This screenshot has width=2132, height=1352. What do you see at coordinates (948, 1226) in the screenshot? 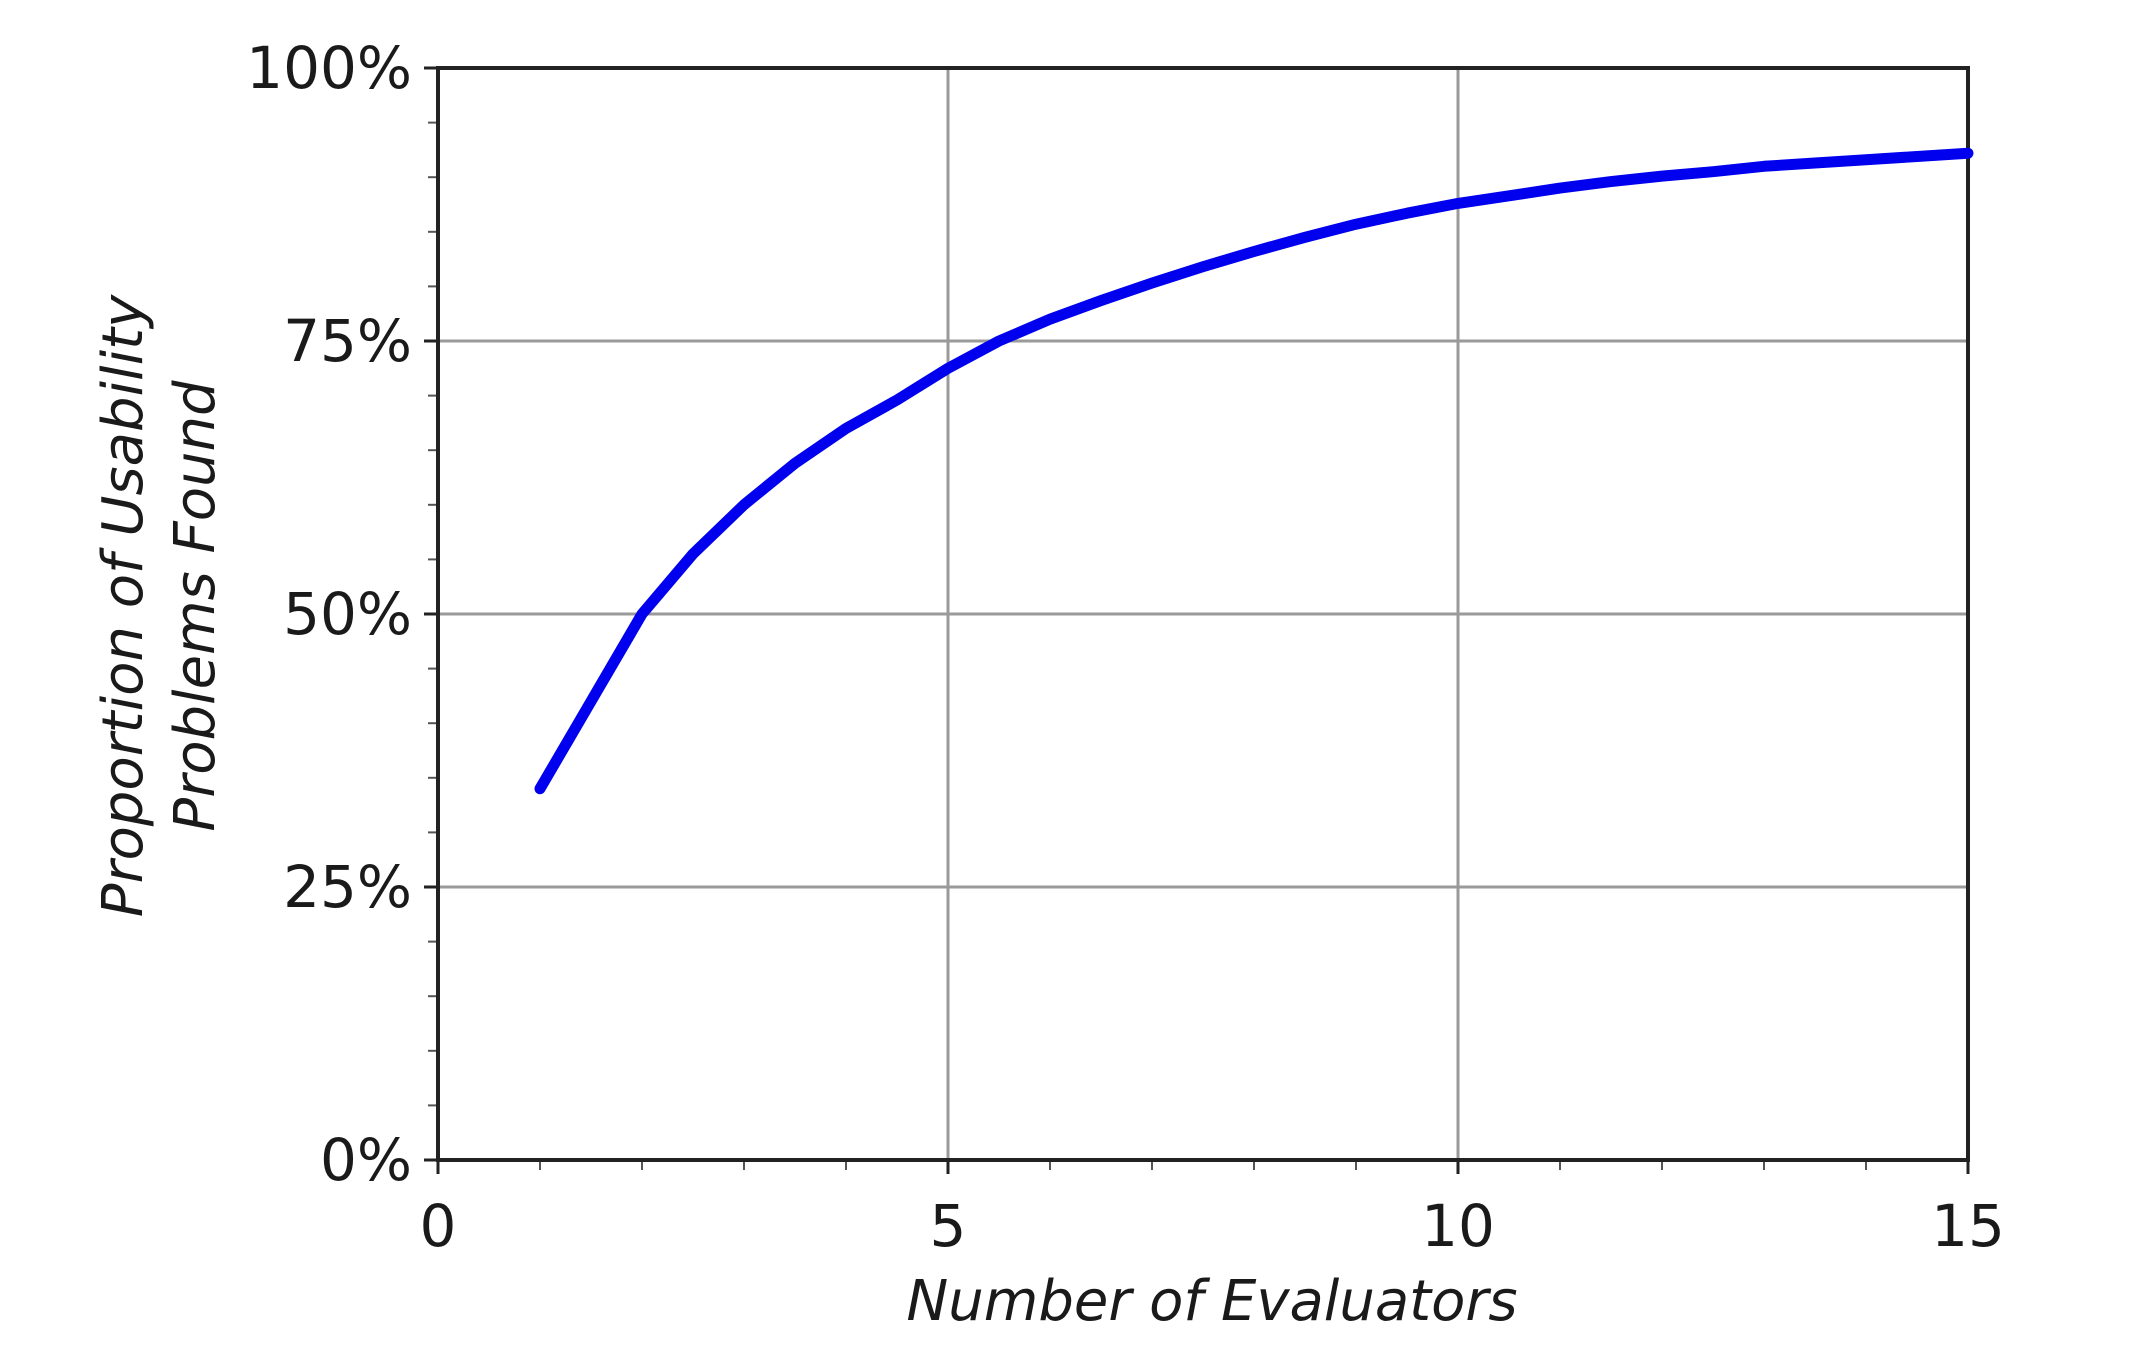
I see `x-tick-label: 5` at bounding box center [948, 1226].